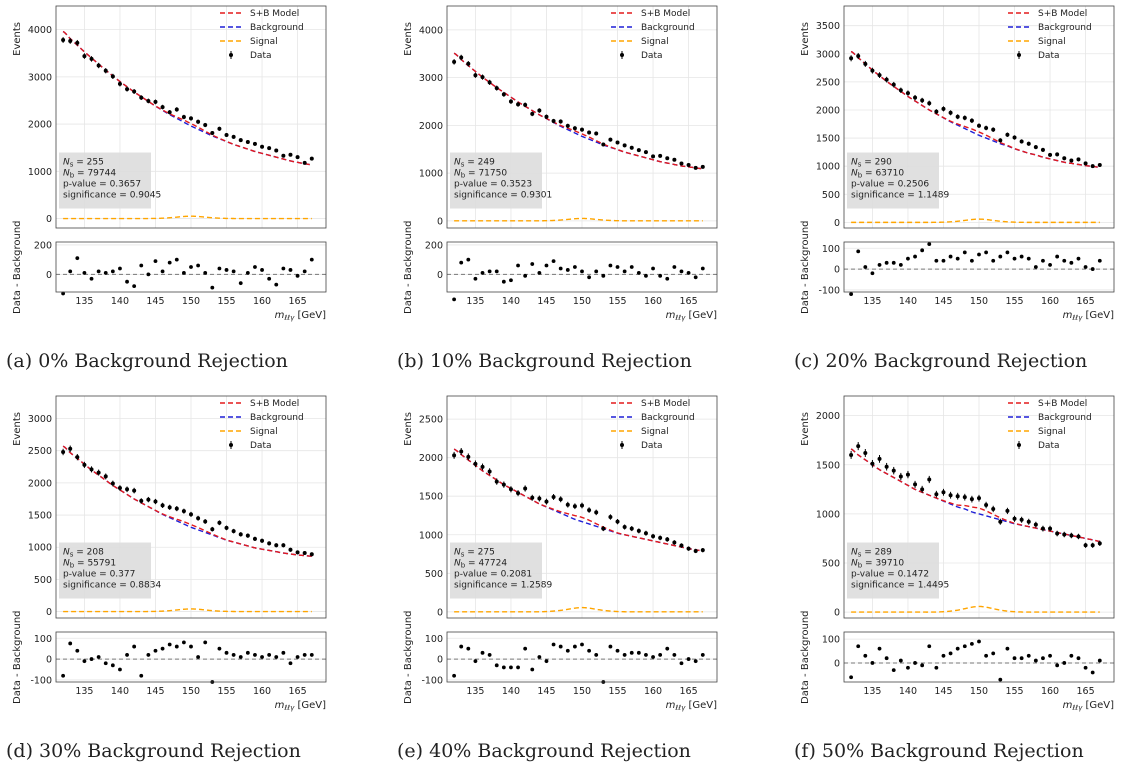 The image size is (1142, 775). I want to click on stat-nb: Nb = 47724, so click(480, 564).